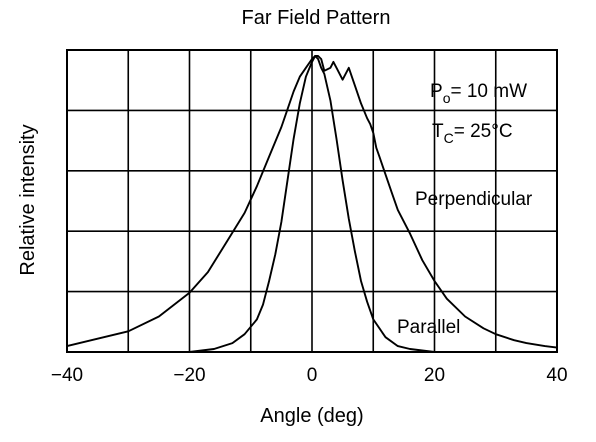 This screenshot has height=442, width=596. I want to click on x-tick-label: −40, so click(67, 375).